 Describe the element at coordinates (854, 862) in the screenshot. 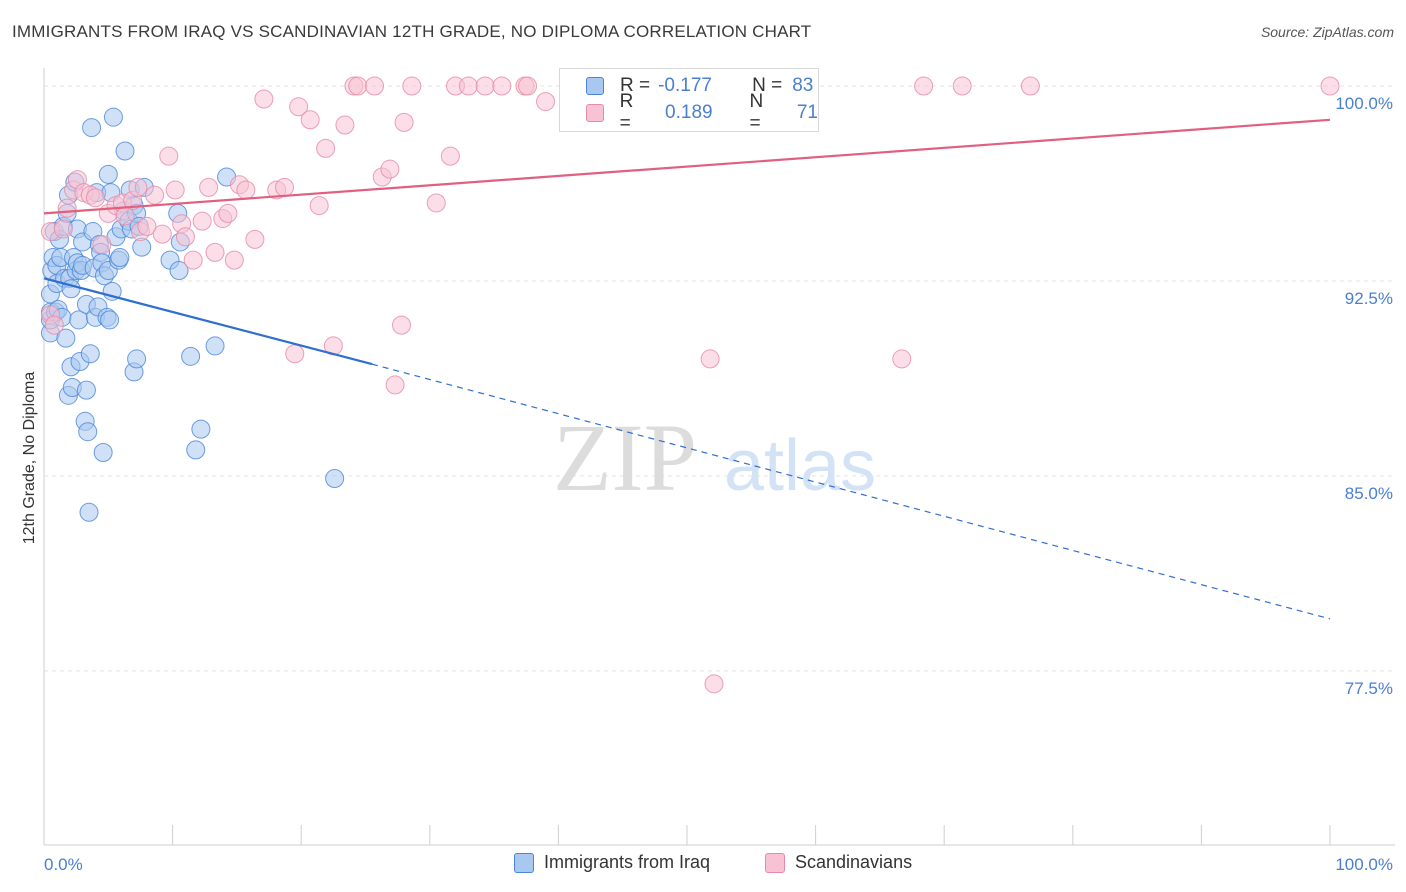

I see `bottom-legend-label-scandinavians: Scandinavians` at that location.